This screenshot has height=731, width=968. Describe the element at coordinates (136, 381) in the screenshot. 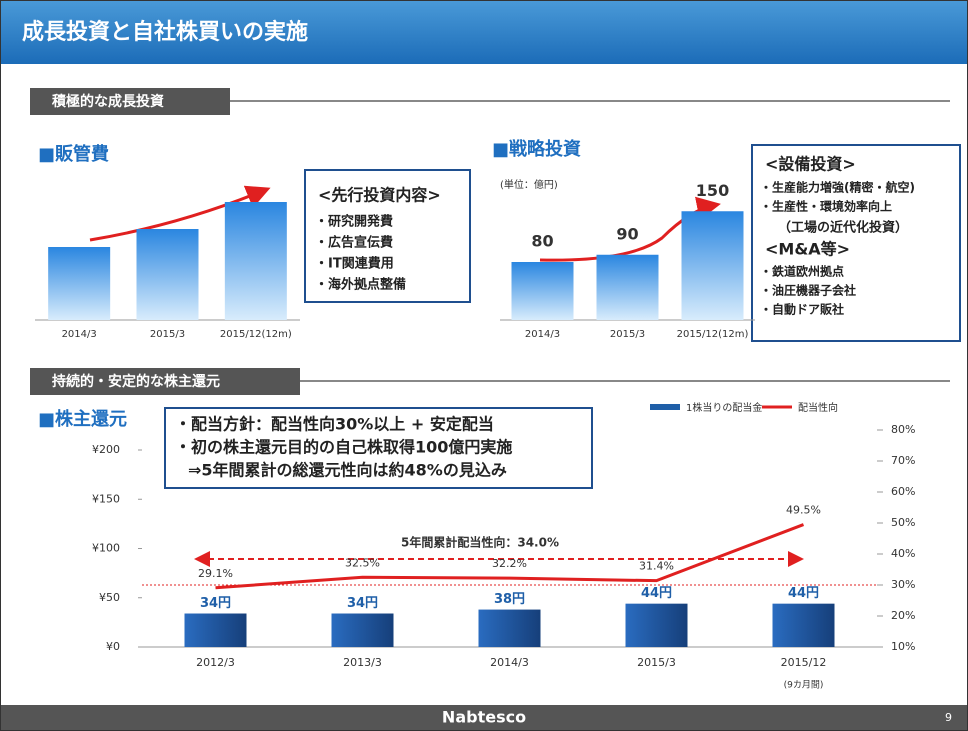

I see `section-title: 持続的・安定的な株主還元` at that location.